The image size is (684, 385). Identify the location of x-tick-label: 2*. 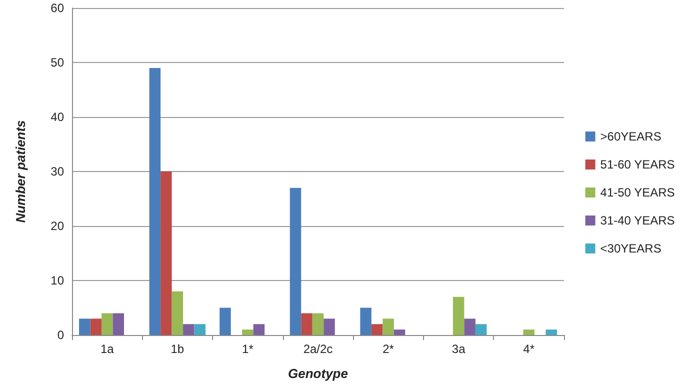
(388, 349).